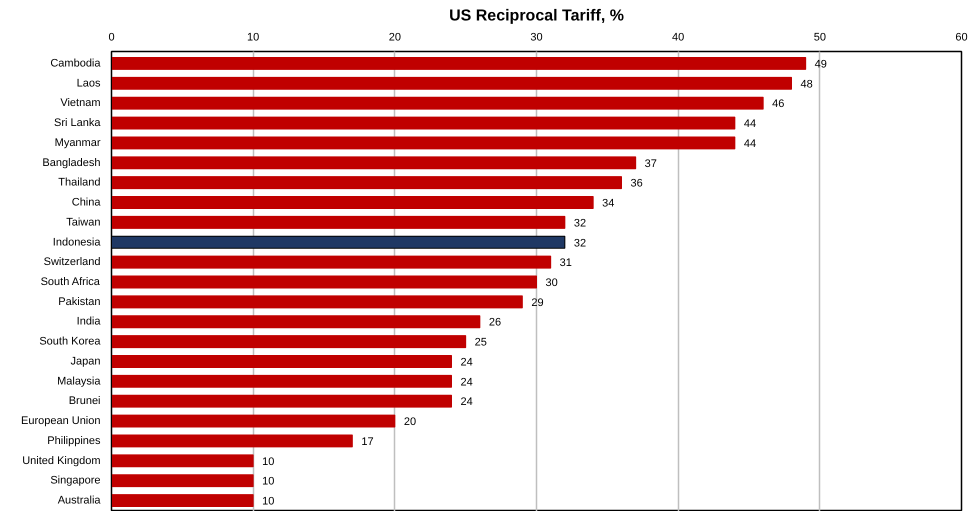 This screenshot has height=511, width=969. I want to click on data-label: 17, so click(367, 442).